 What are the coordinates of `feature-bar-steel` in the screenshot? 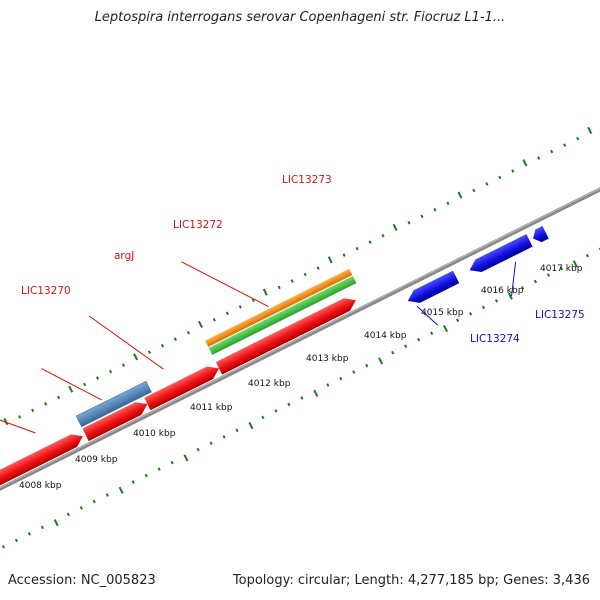 It's located at (113, 404).